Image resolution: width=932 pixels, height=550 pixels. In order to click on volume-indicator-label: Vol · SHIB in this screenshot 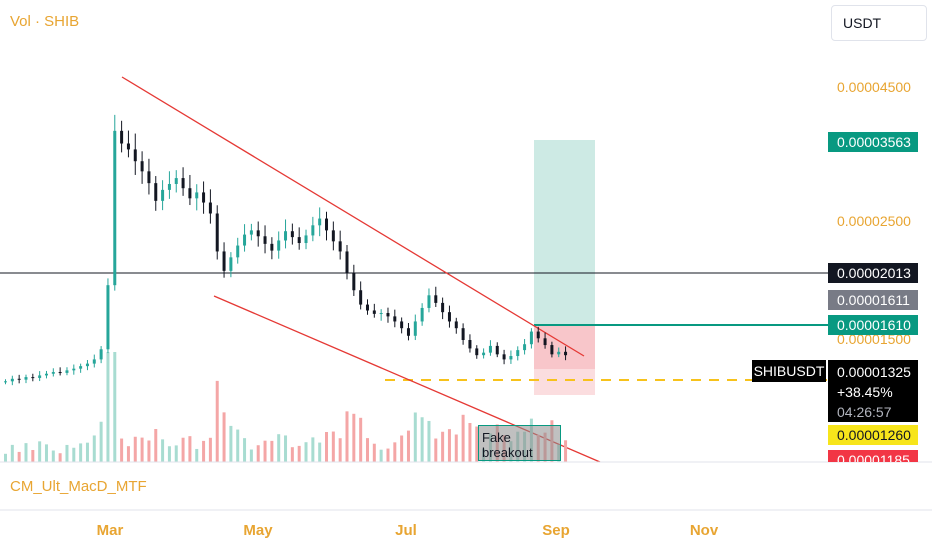, I will do `click(45, 21)`.